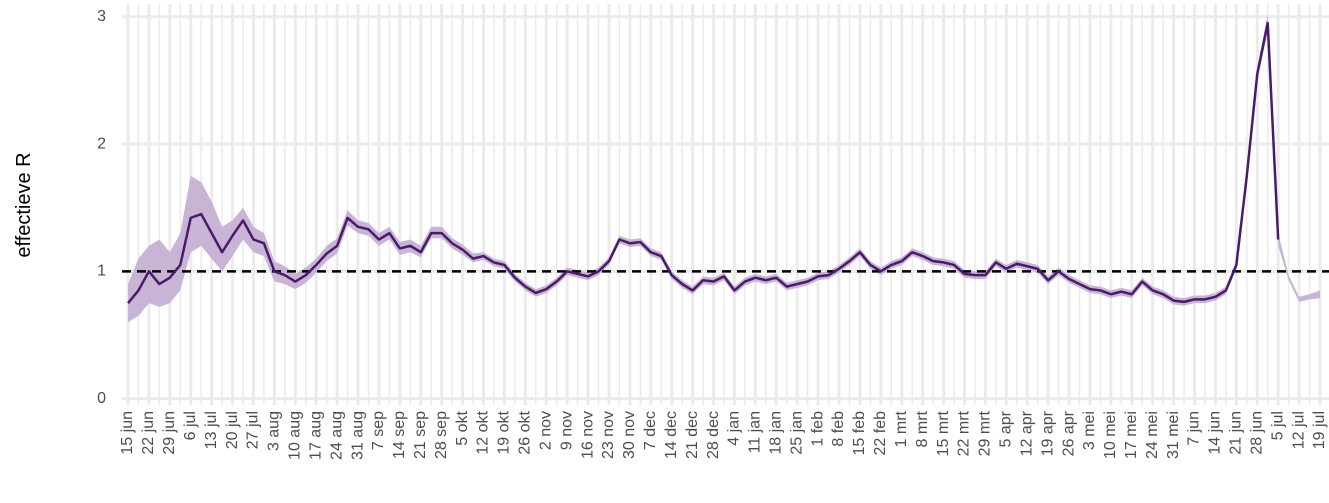  I want to click on x-tick-label: 12 apr, so click(1026, 433).